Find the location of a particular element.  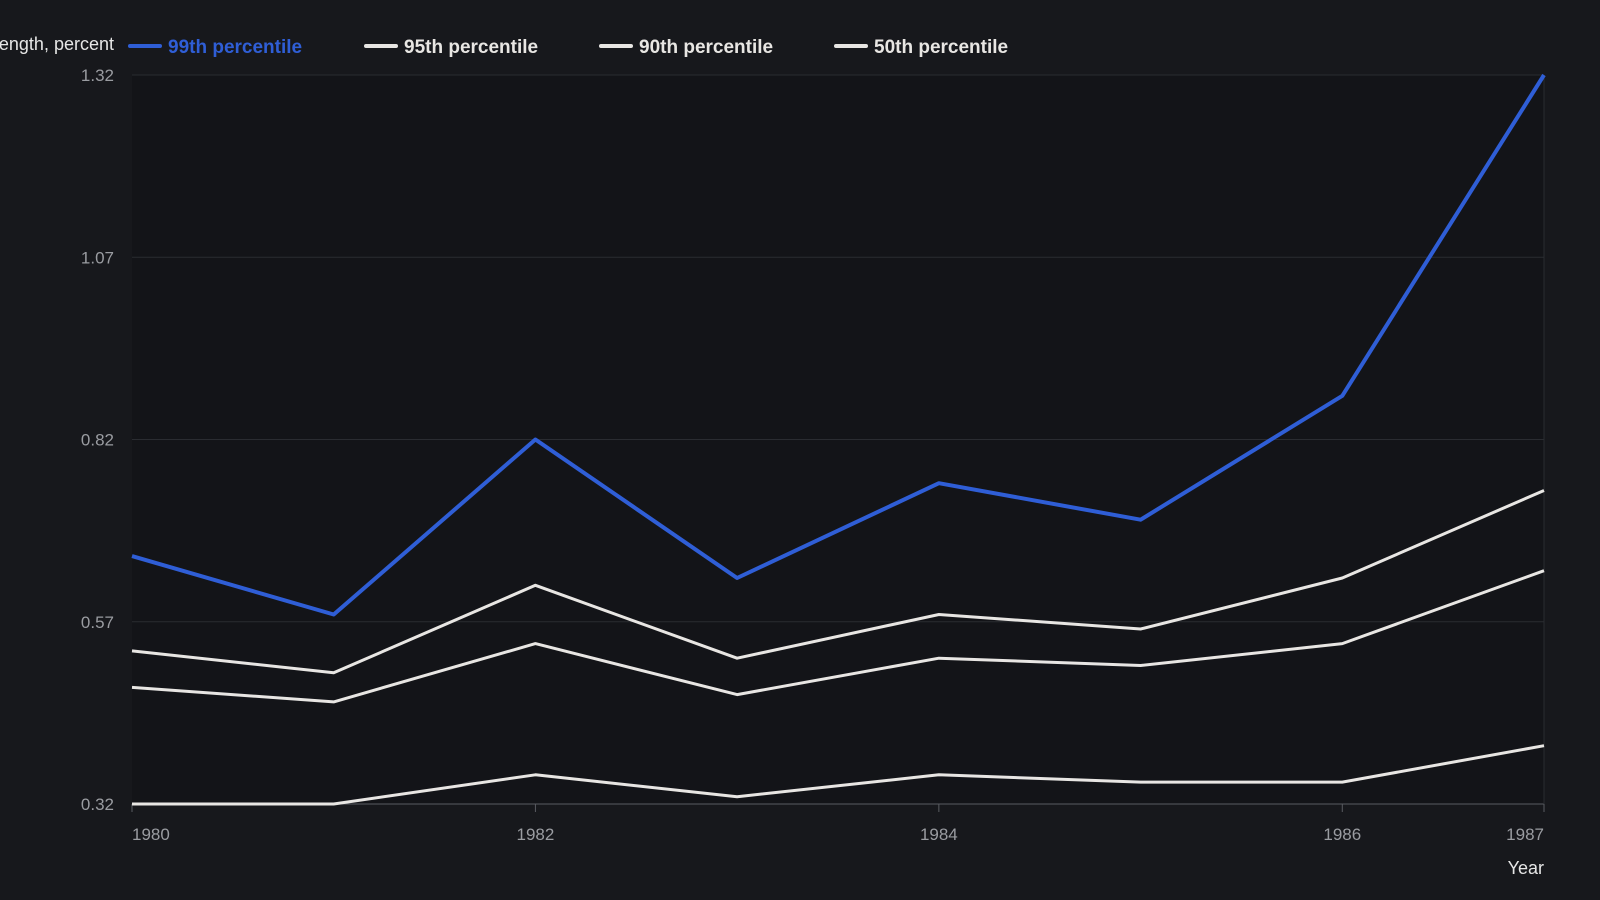

y-tick-label: 0.82 is located at coordinates (97, 440).